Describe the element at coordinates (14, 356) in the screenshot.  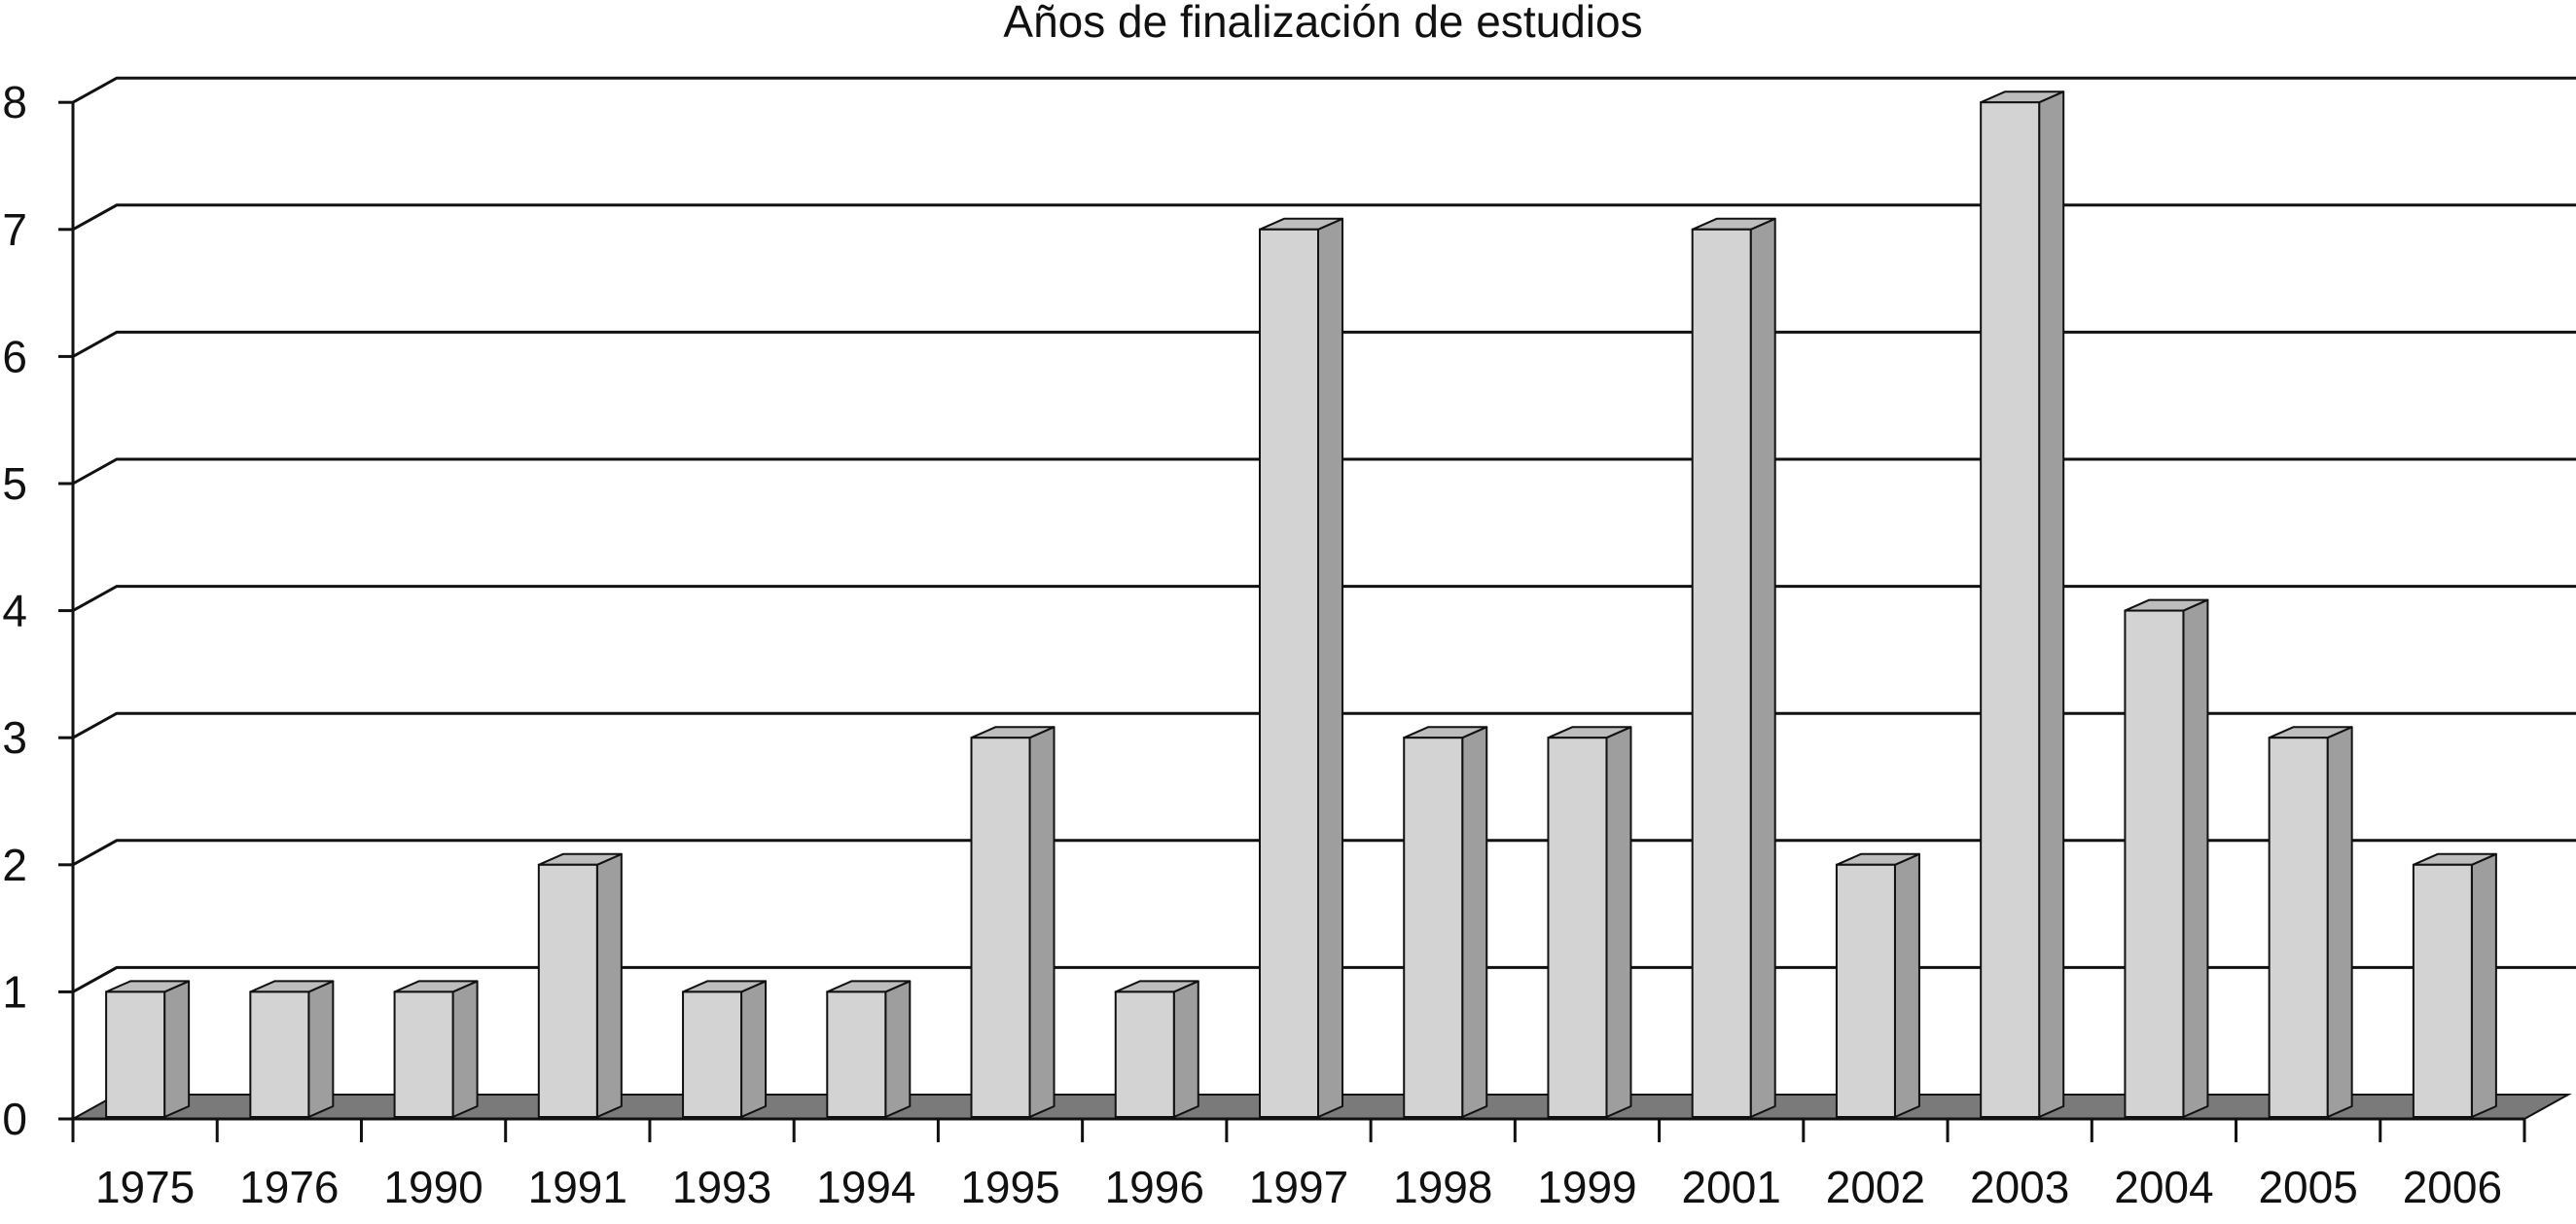
I see `y-tick-label: 6` at that location.